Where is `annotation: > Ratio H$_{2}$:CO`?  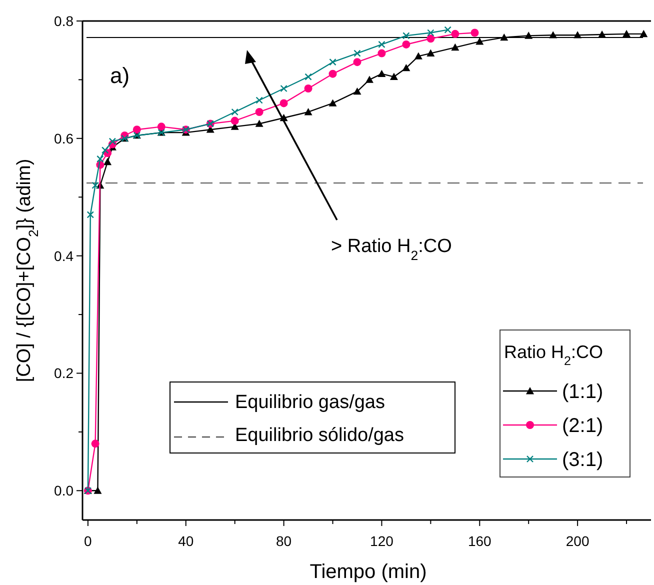 annotation: > Ratio H$_{2}$:CO is located at coordinates (391, 249).